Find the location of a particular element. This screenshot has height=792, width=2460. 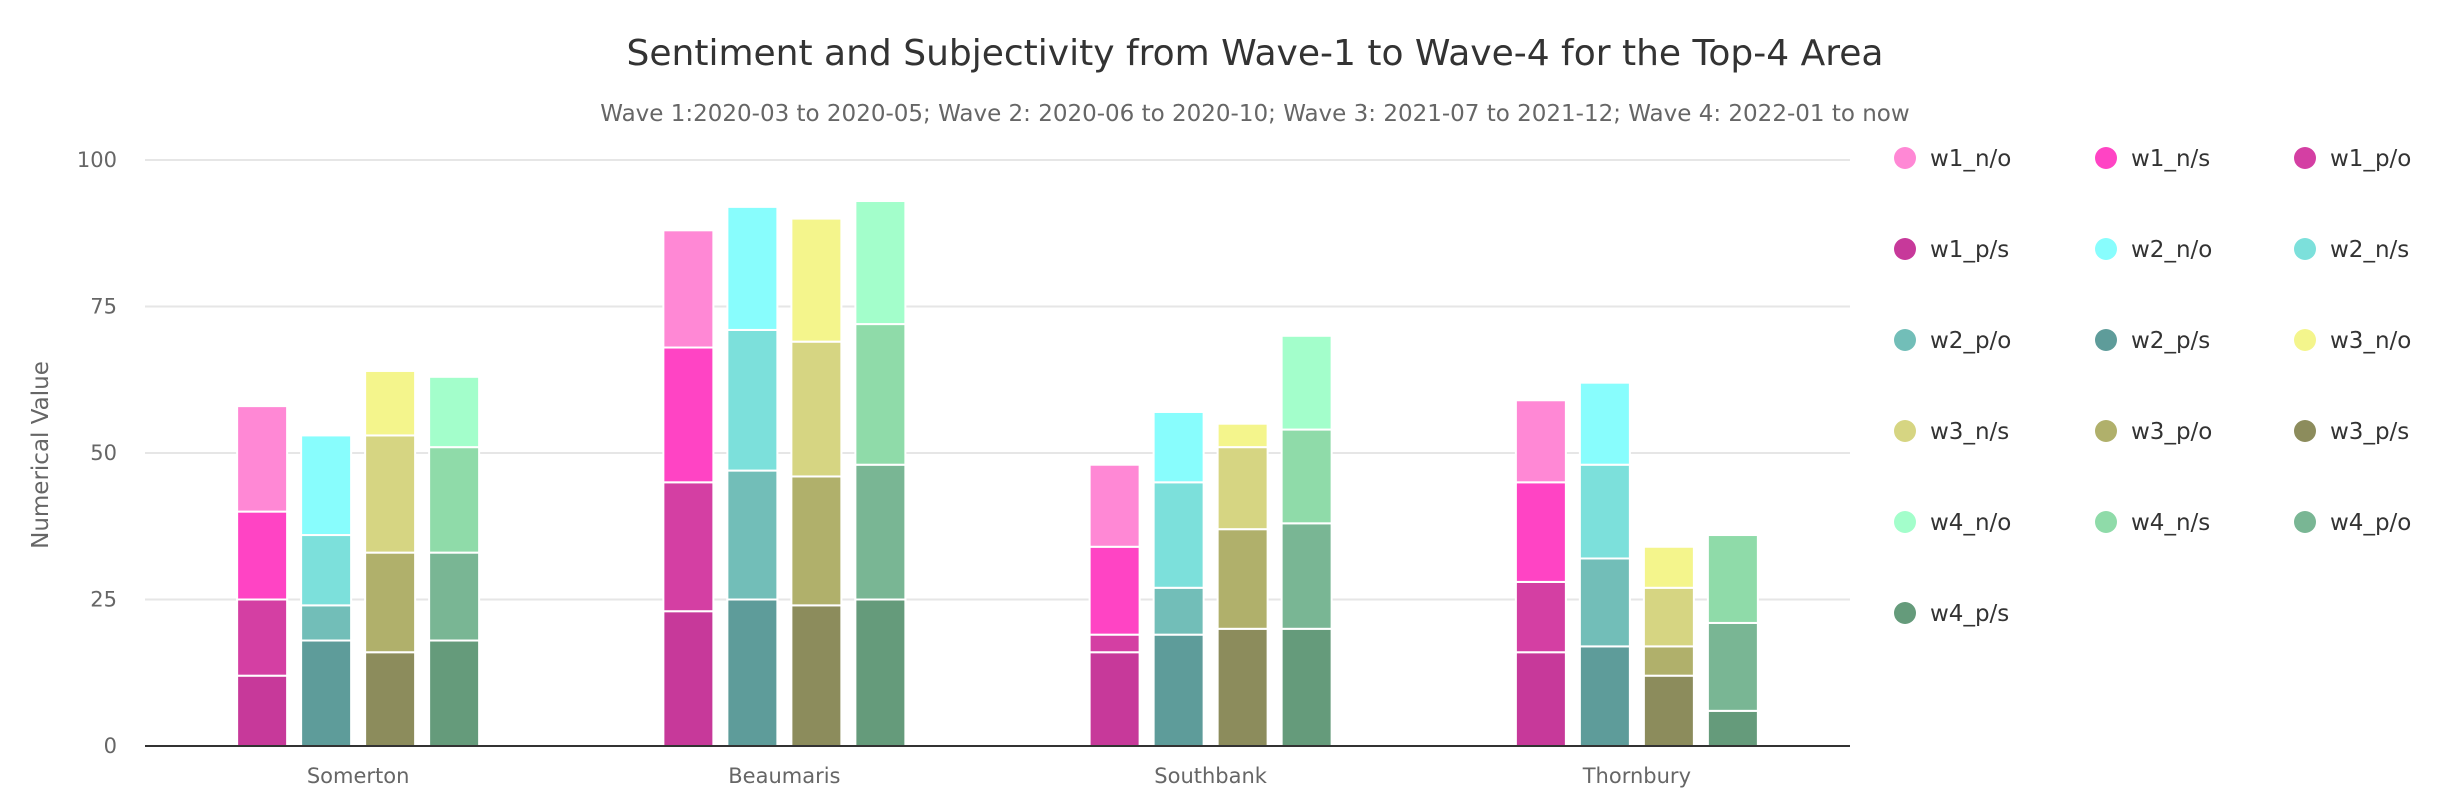

legend-label: w2_n/s is located at coordinates (2369, 250).